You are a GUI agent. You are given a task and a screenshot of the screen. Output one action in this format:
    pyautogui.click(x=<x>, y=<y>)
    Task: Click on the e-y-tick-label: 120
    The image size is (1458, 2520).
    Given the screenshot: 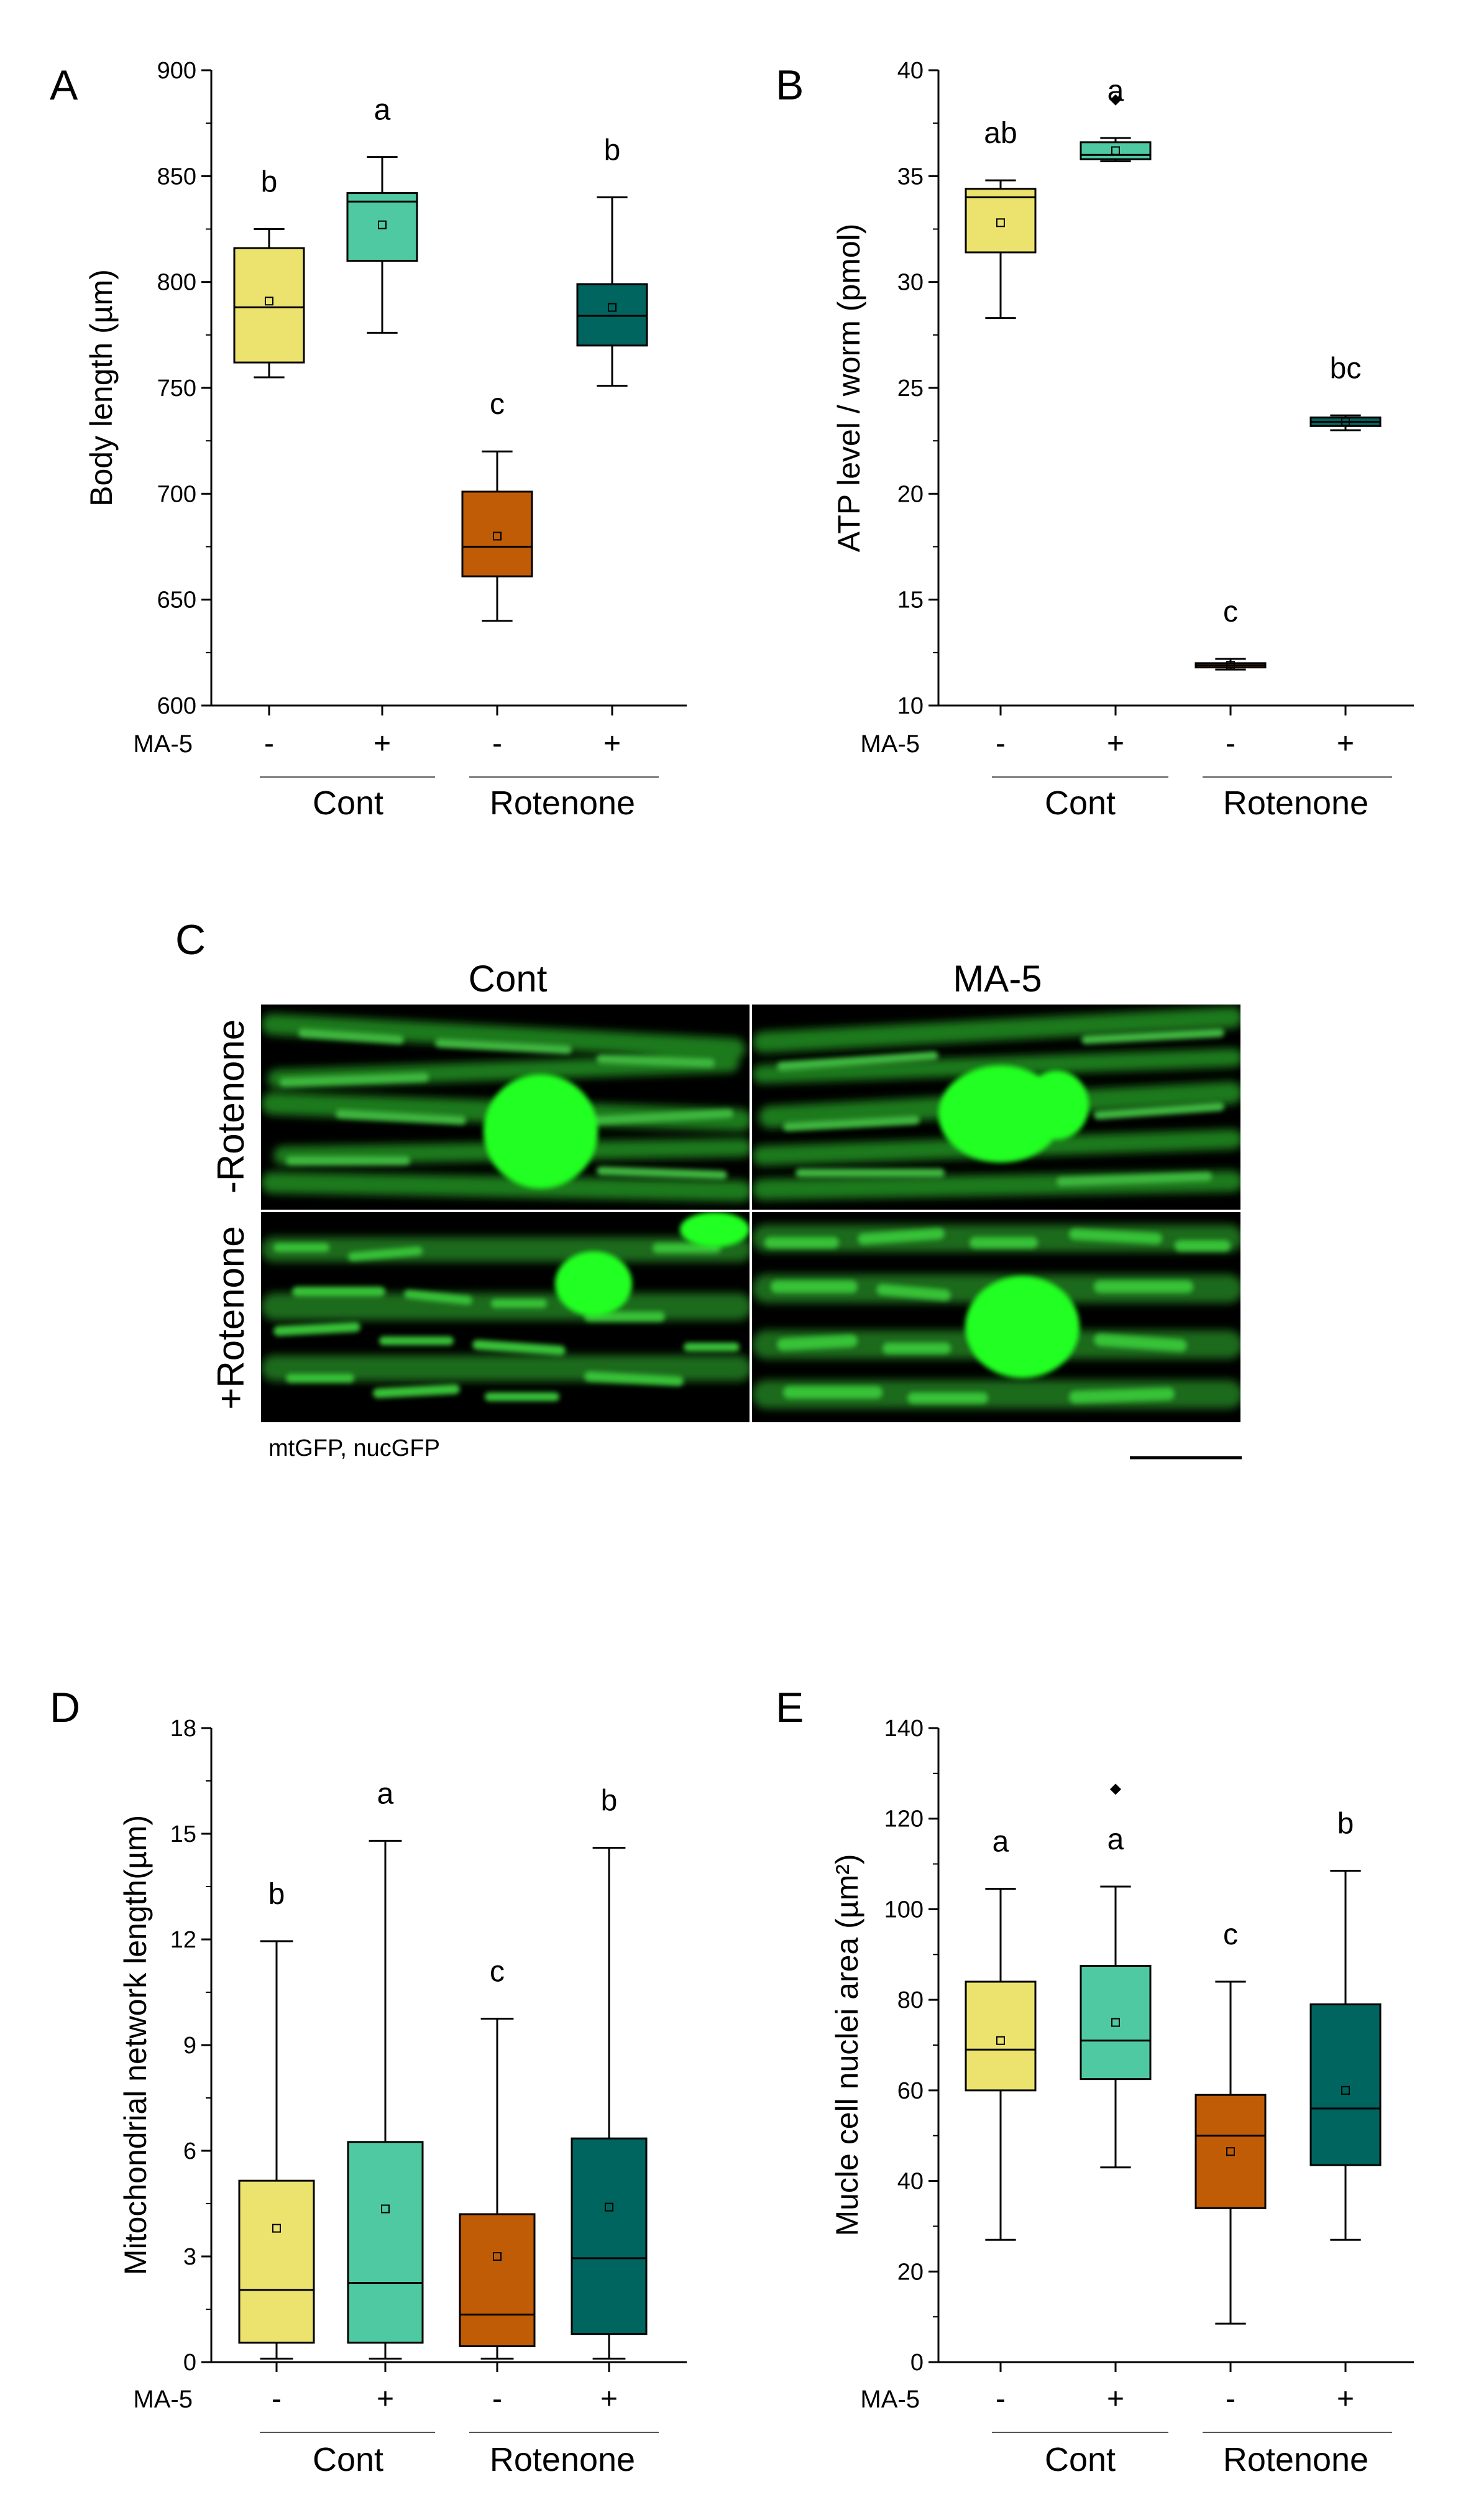 What is the action you would take?
    pyautogui.click(x=904, y=1820)
    